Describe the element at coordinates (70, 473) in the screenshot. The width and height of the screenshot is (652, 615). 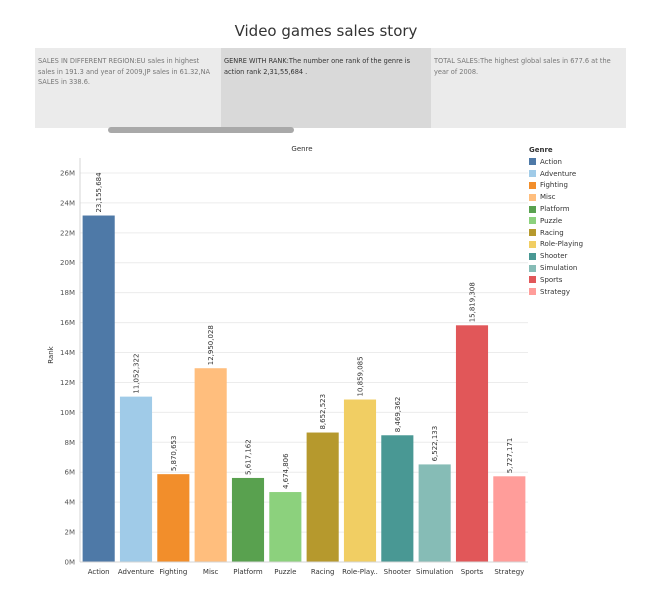
I see `y-tick-label: 6M` at that location.